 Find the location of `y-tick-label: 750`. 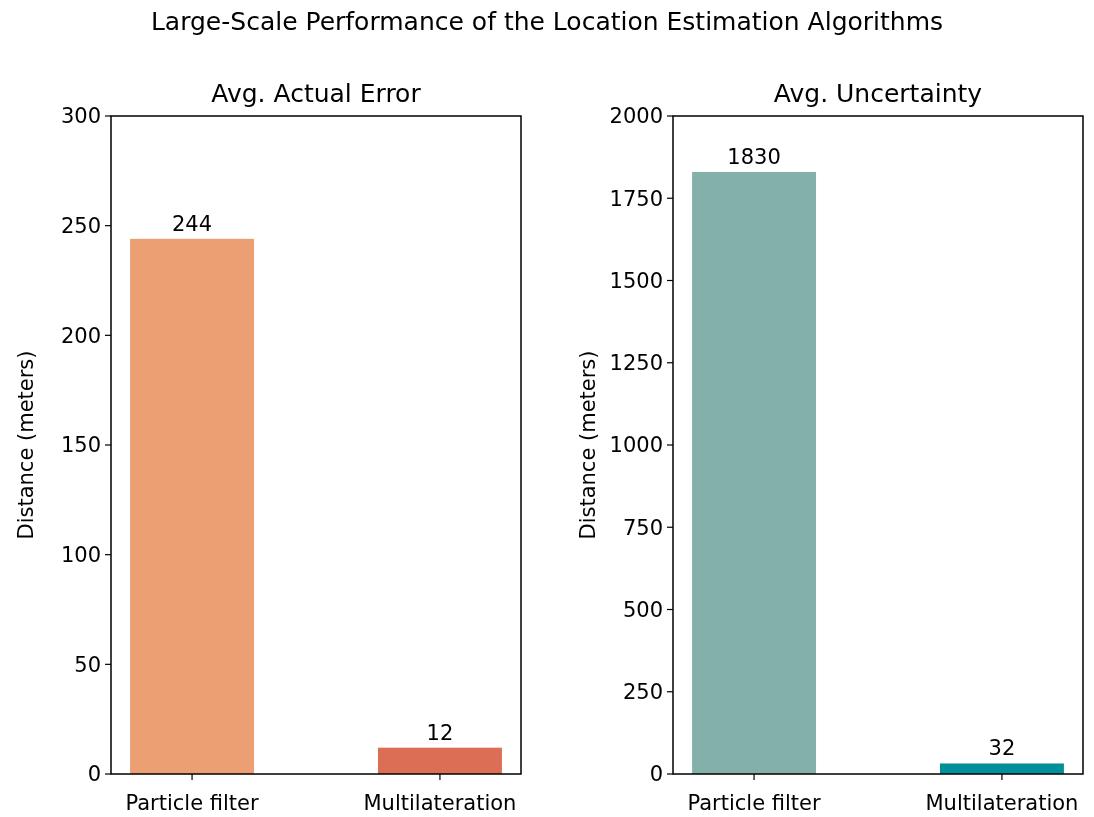

y-tick-label: 750 is located at coordinates (642, 527).